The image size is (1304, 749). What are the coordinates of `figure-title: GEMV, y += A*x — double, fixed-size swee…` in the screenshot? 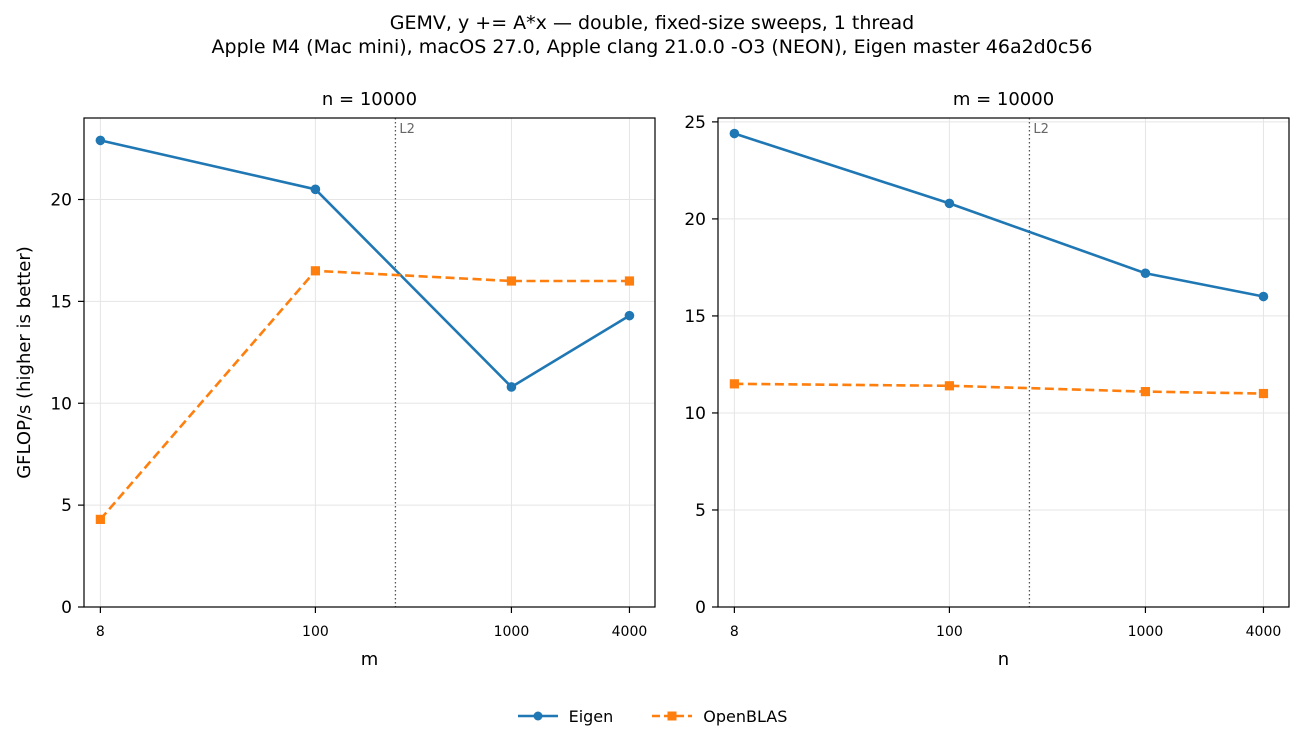 It's located at (652, 23).